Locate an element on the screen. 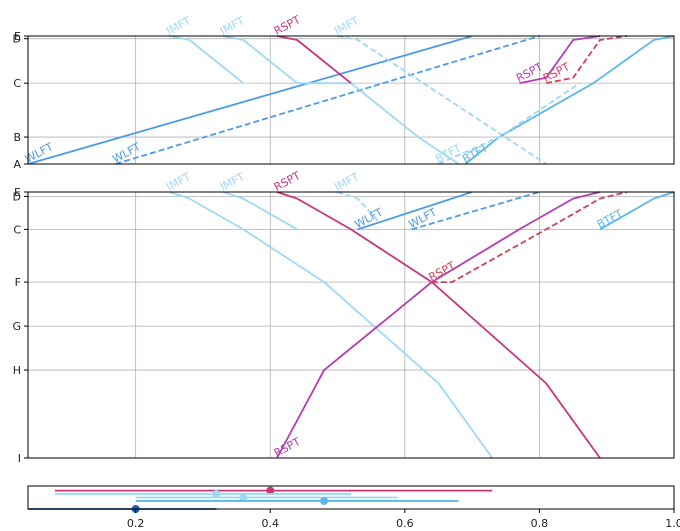 The image size is (680, 531). panel-0-ytick-label-4: E is located at coordinates (17, 36).